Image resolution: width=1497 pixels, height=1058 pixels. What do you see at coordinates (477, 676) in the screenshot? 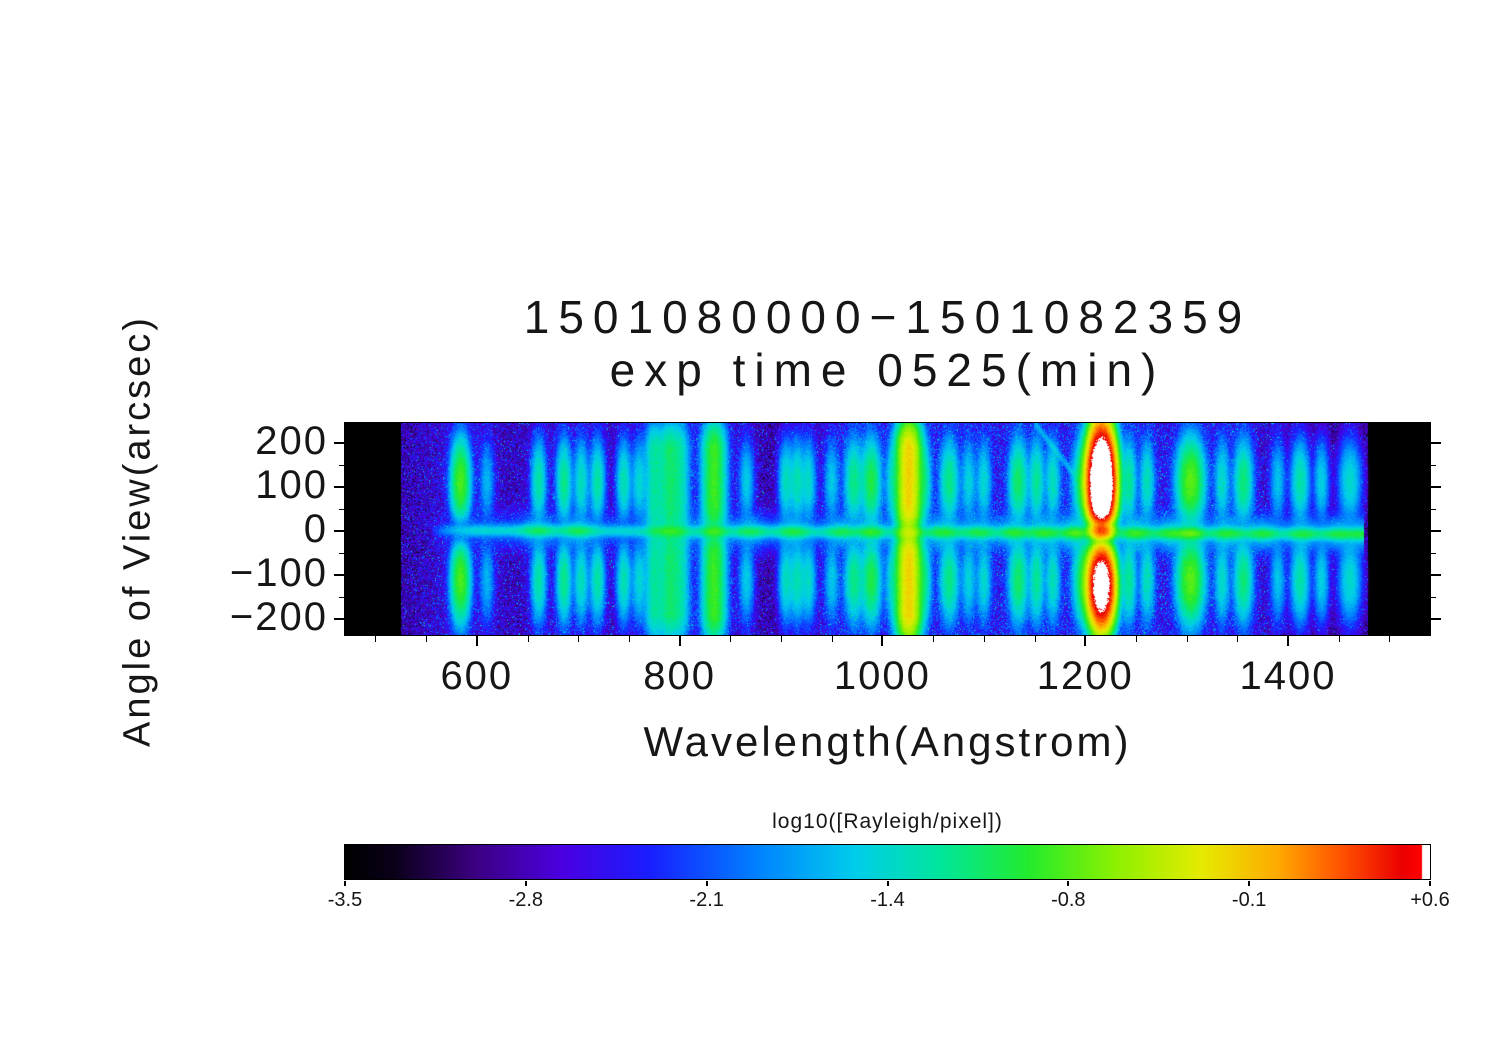
I see `x-tick-label: 600` at bounding box center [477, 676].